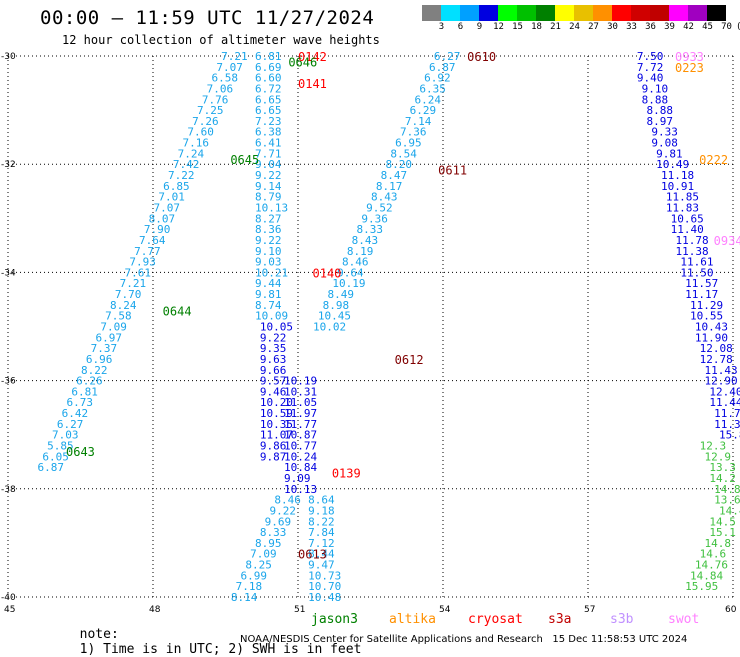 The height and width of the screenshot is (657, 740). I want to click on swh-value: 9.44, so click(268, 283).